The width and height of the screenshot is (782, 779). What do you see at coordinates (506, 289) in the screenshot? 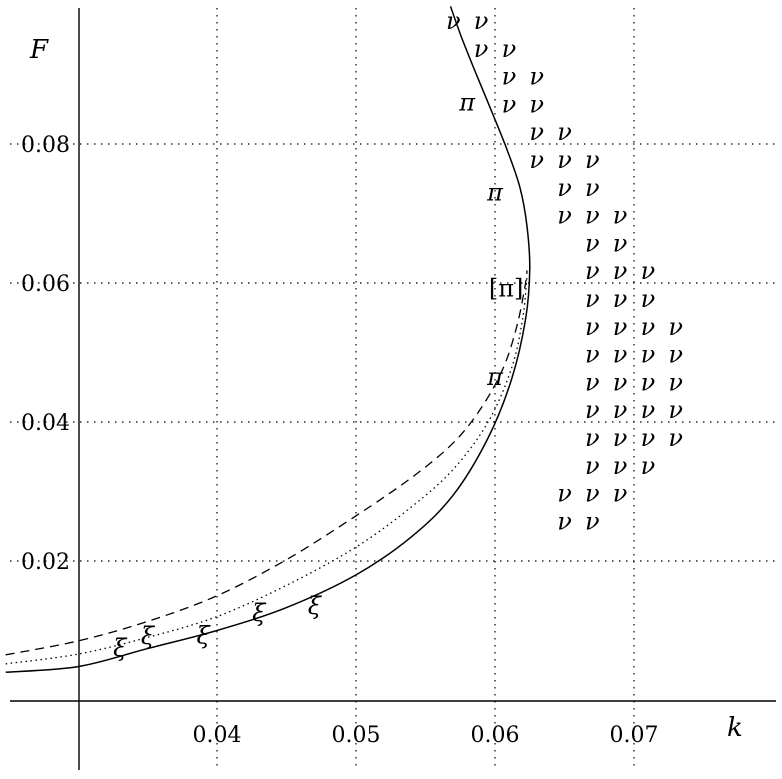
I see `bracket-pi-marker: [π]` at bounding box center [506, 289].